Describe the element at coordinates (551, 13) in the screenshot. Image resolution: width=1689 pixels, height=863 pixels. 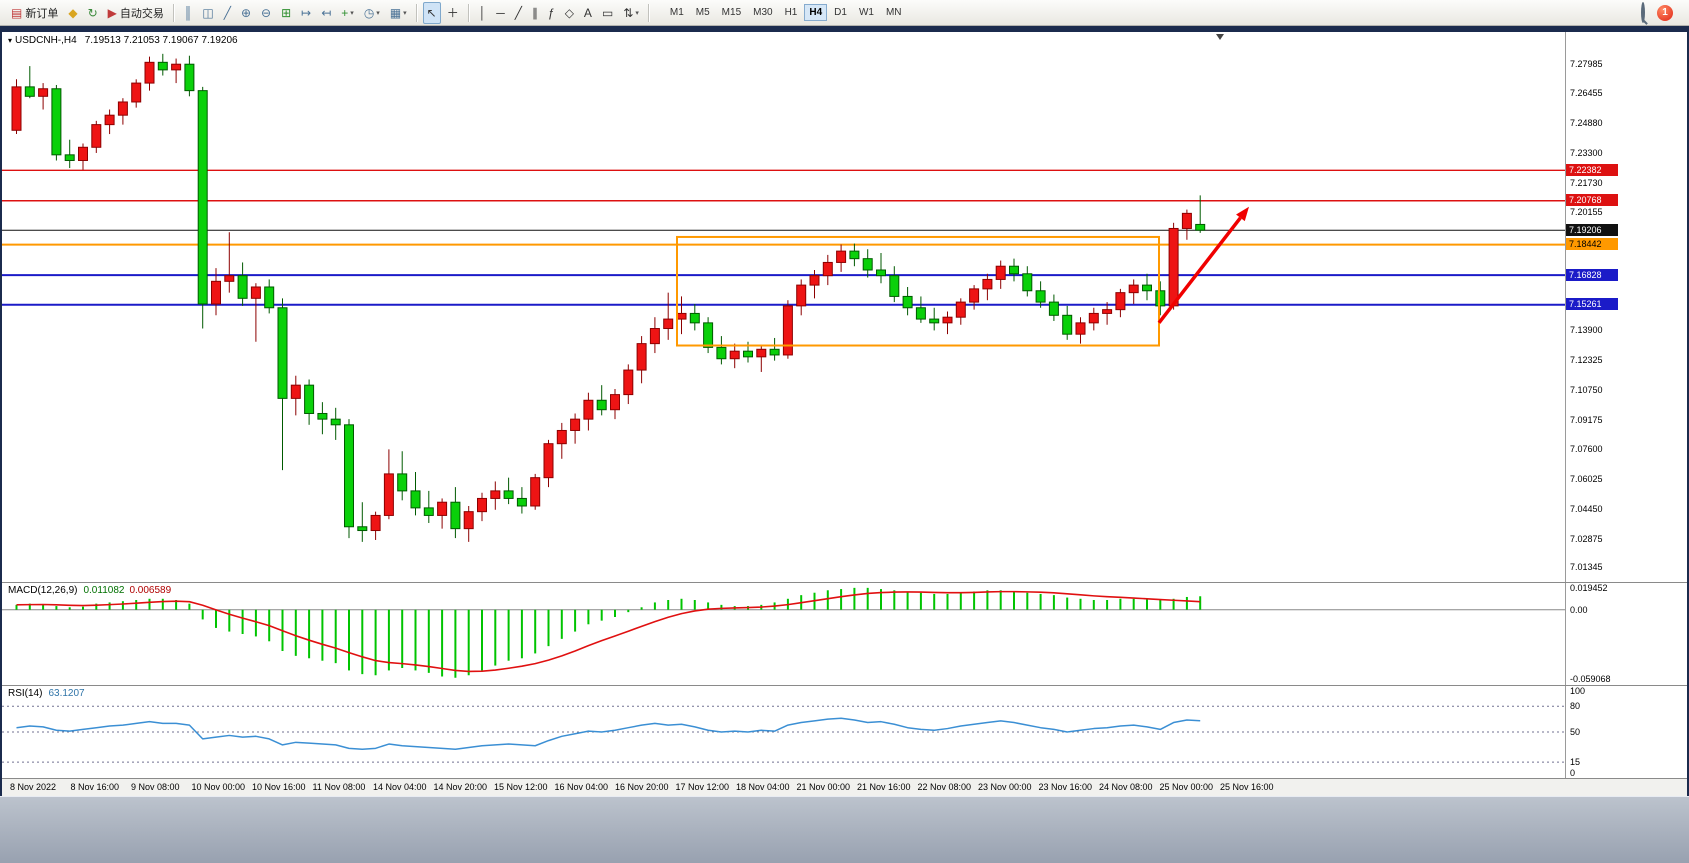
I see `fibonacci-icon: ƒ` at that location.